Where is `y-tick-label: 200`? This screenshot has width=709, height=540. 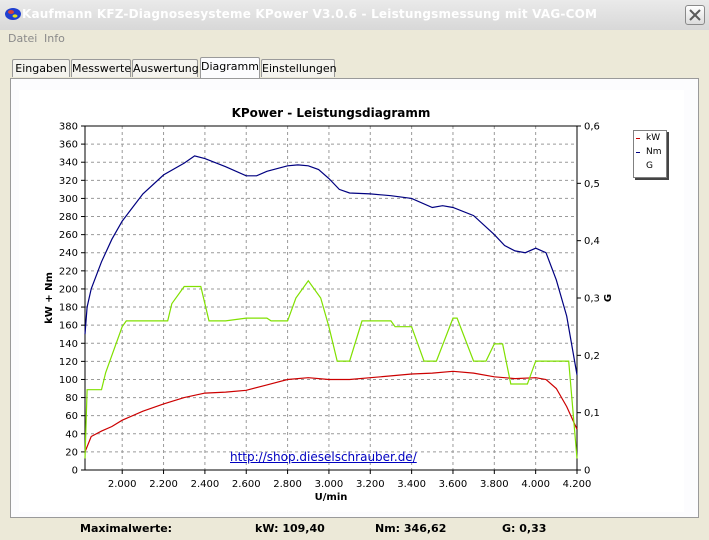
y-tick-label: 200 is located at coordinates (68, 289).